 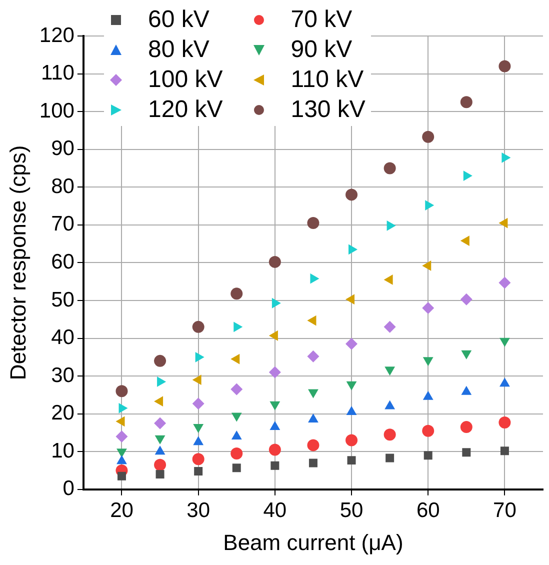 I want to click on x-tick-label: 40, so click(x=275, y=510).